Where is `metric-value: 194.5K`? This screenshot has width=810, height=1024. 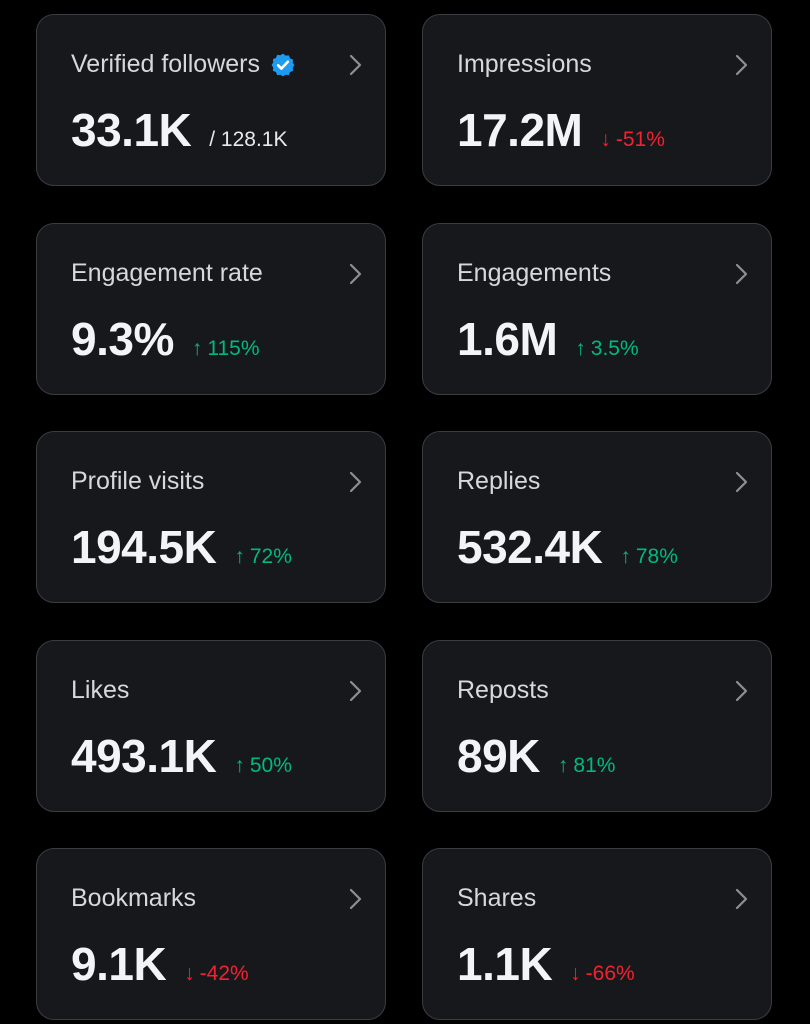
metric-value: 194.5K is located at coordinates (144, 547).